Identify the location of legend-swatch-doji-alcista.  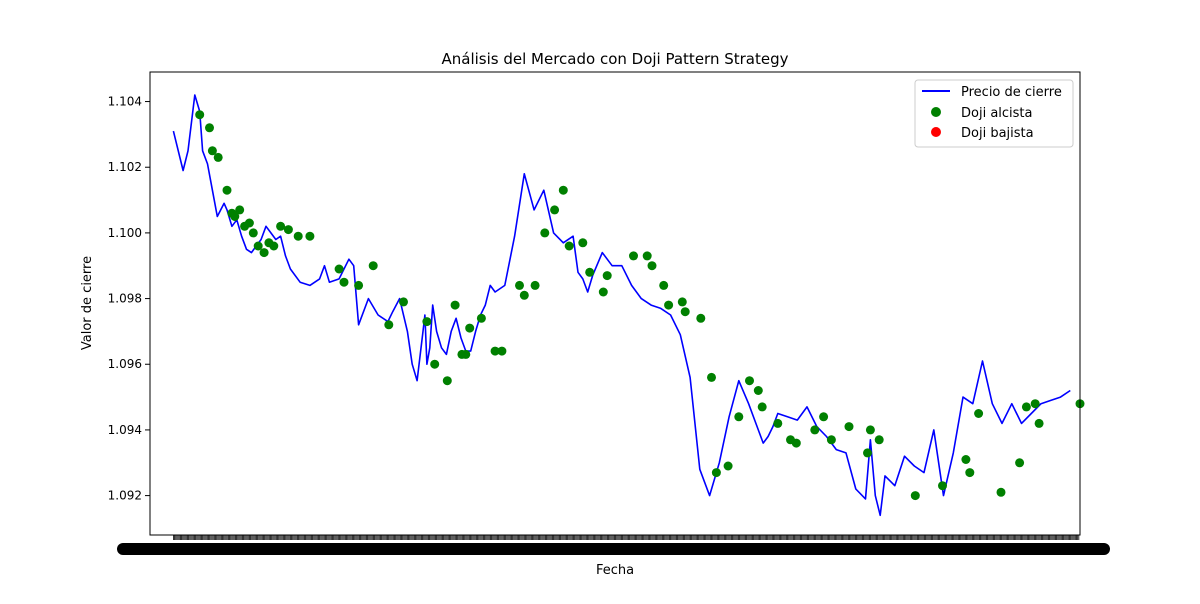
(936, 112).